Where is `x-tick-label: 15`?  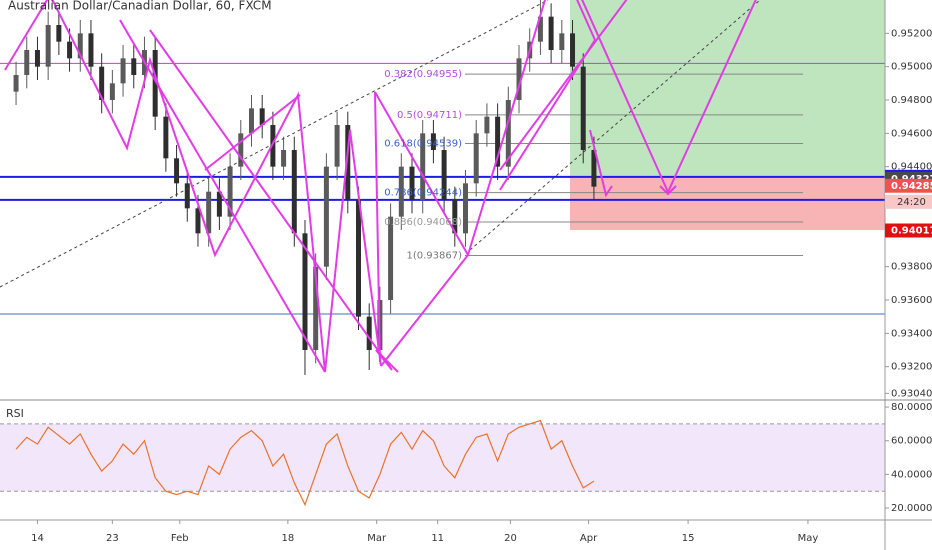 x-tick-label: 15 is located at coordinates (688, 538).